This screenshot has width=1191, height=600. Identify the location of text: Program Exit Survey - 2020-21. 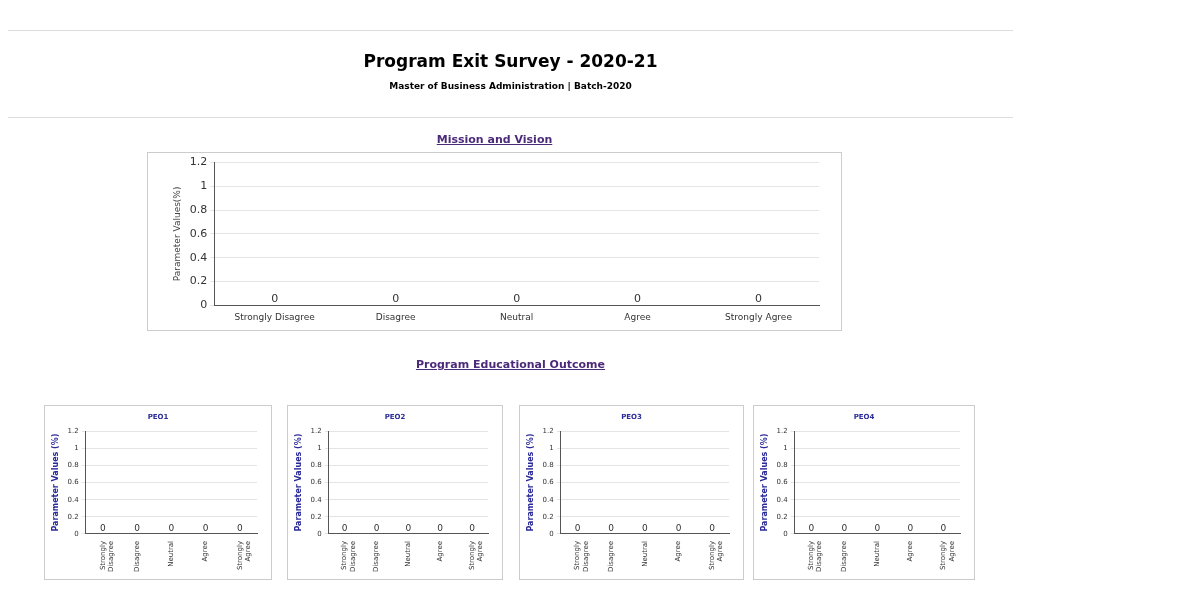
(510, 61).